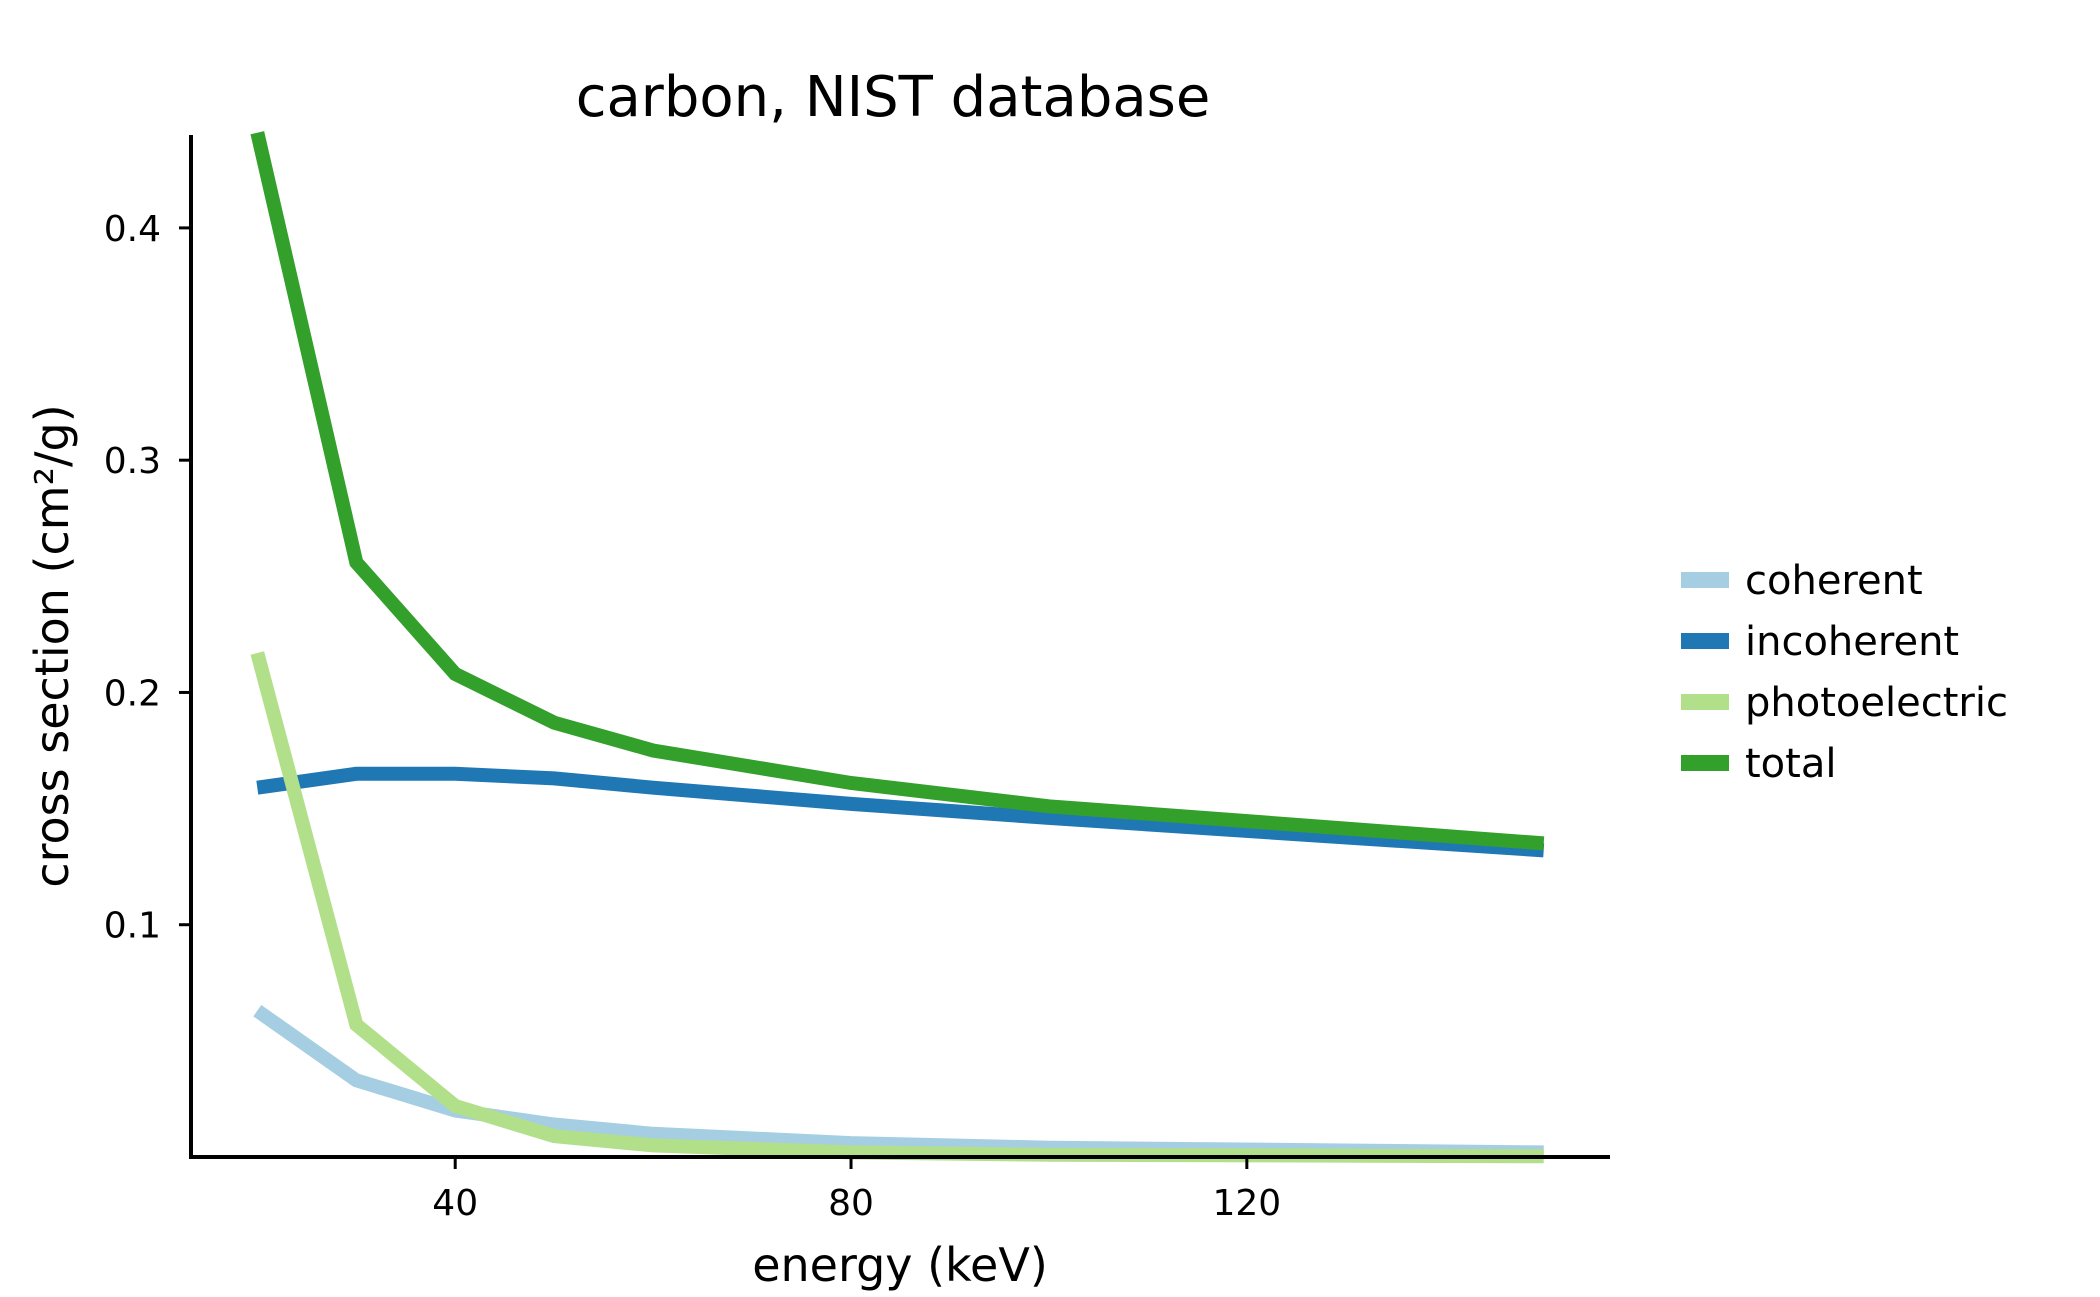  What do you see at coordinates (851, 1203) in the screenshot?
I see `x-tick-label: 80` at bounding box center [851, 1203].